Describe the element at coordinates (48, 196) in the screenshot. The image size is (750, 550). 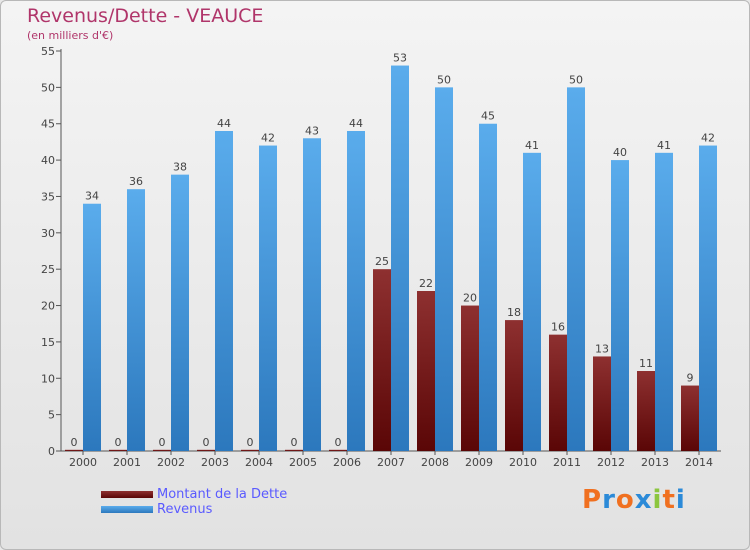
I see `y-tick-label: 35` at that location.